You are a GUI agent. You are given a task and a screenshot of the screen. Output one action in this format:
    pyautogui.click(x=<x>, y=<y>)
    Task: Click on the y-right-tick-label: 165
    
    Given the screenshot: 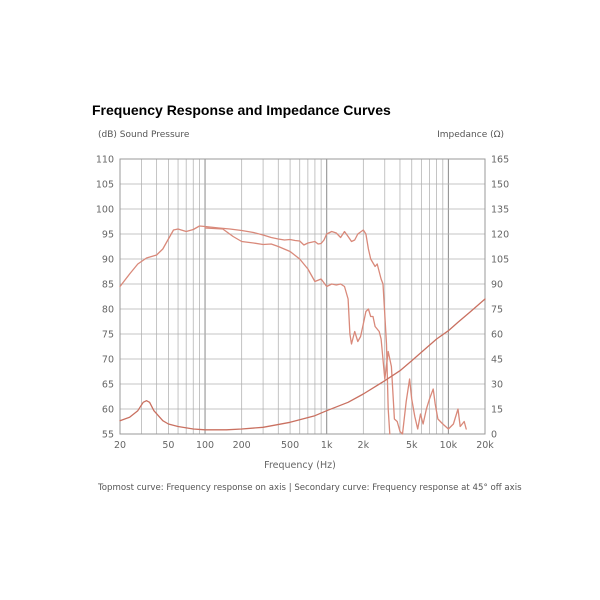 What is the action you would take?
    pyautogui.click(x=500, y=160)
    